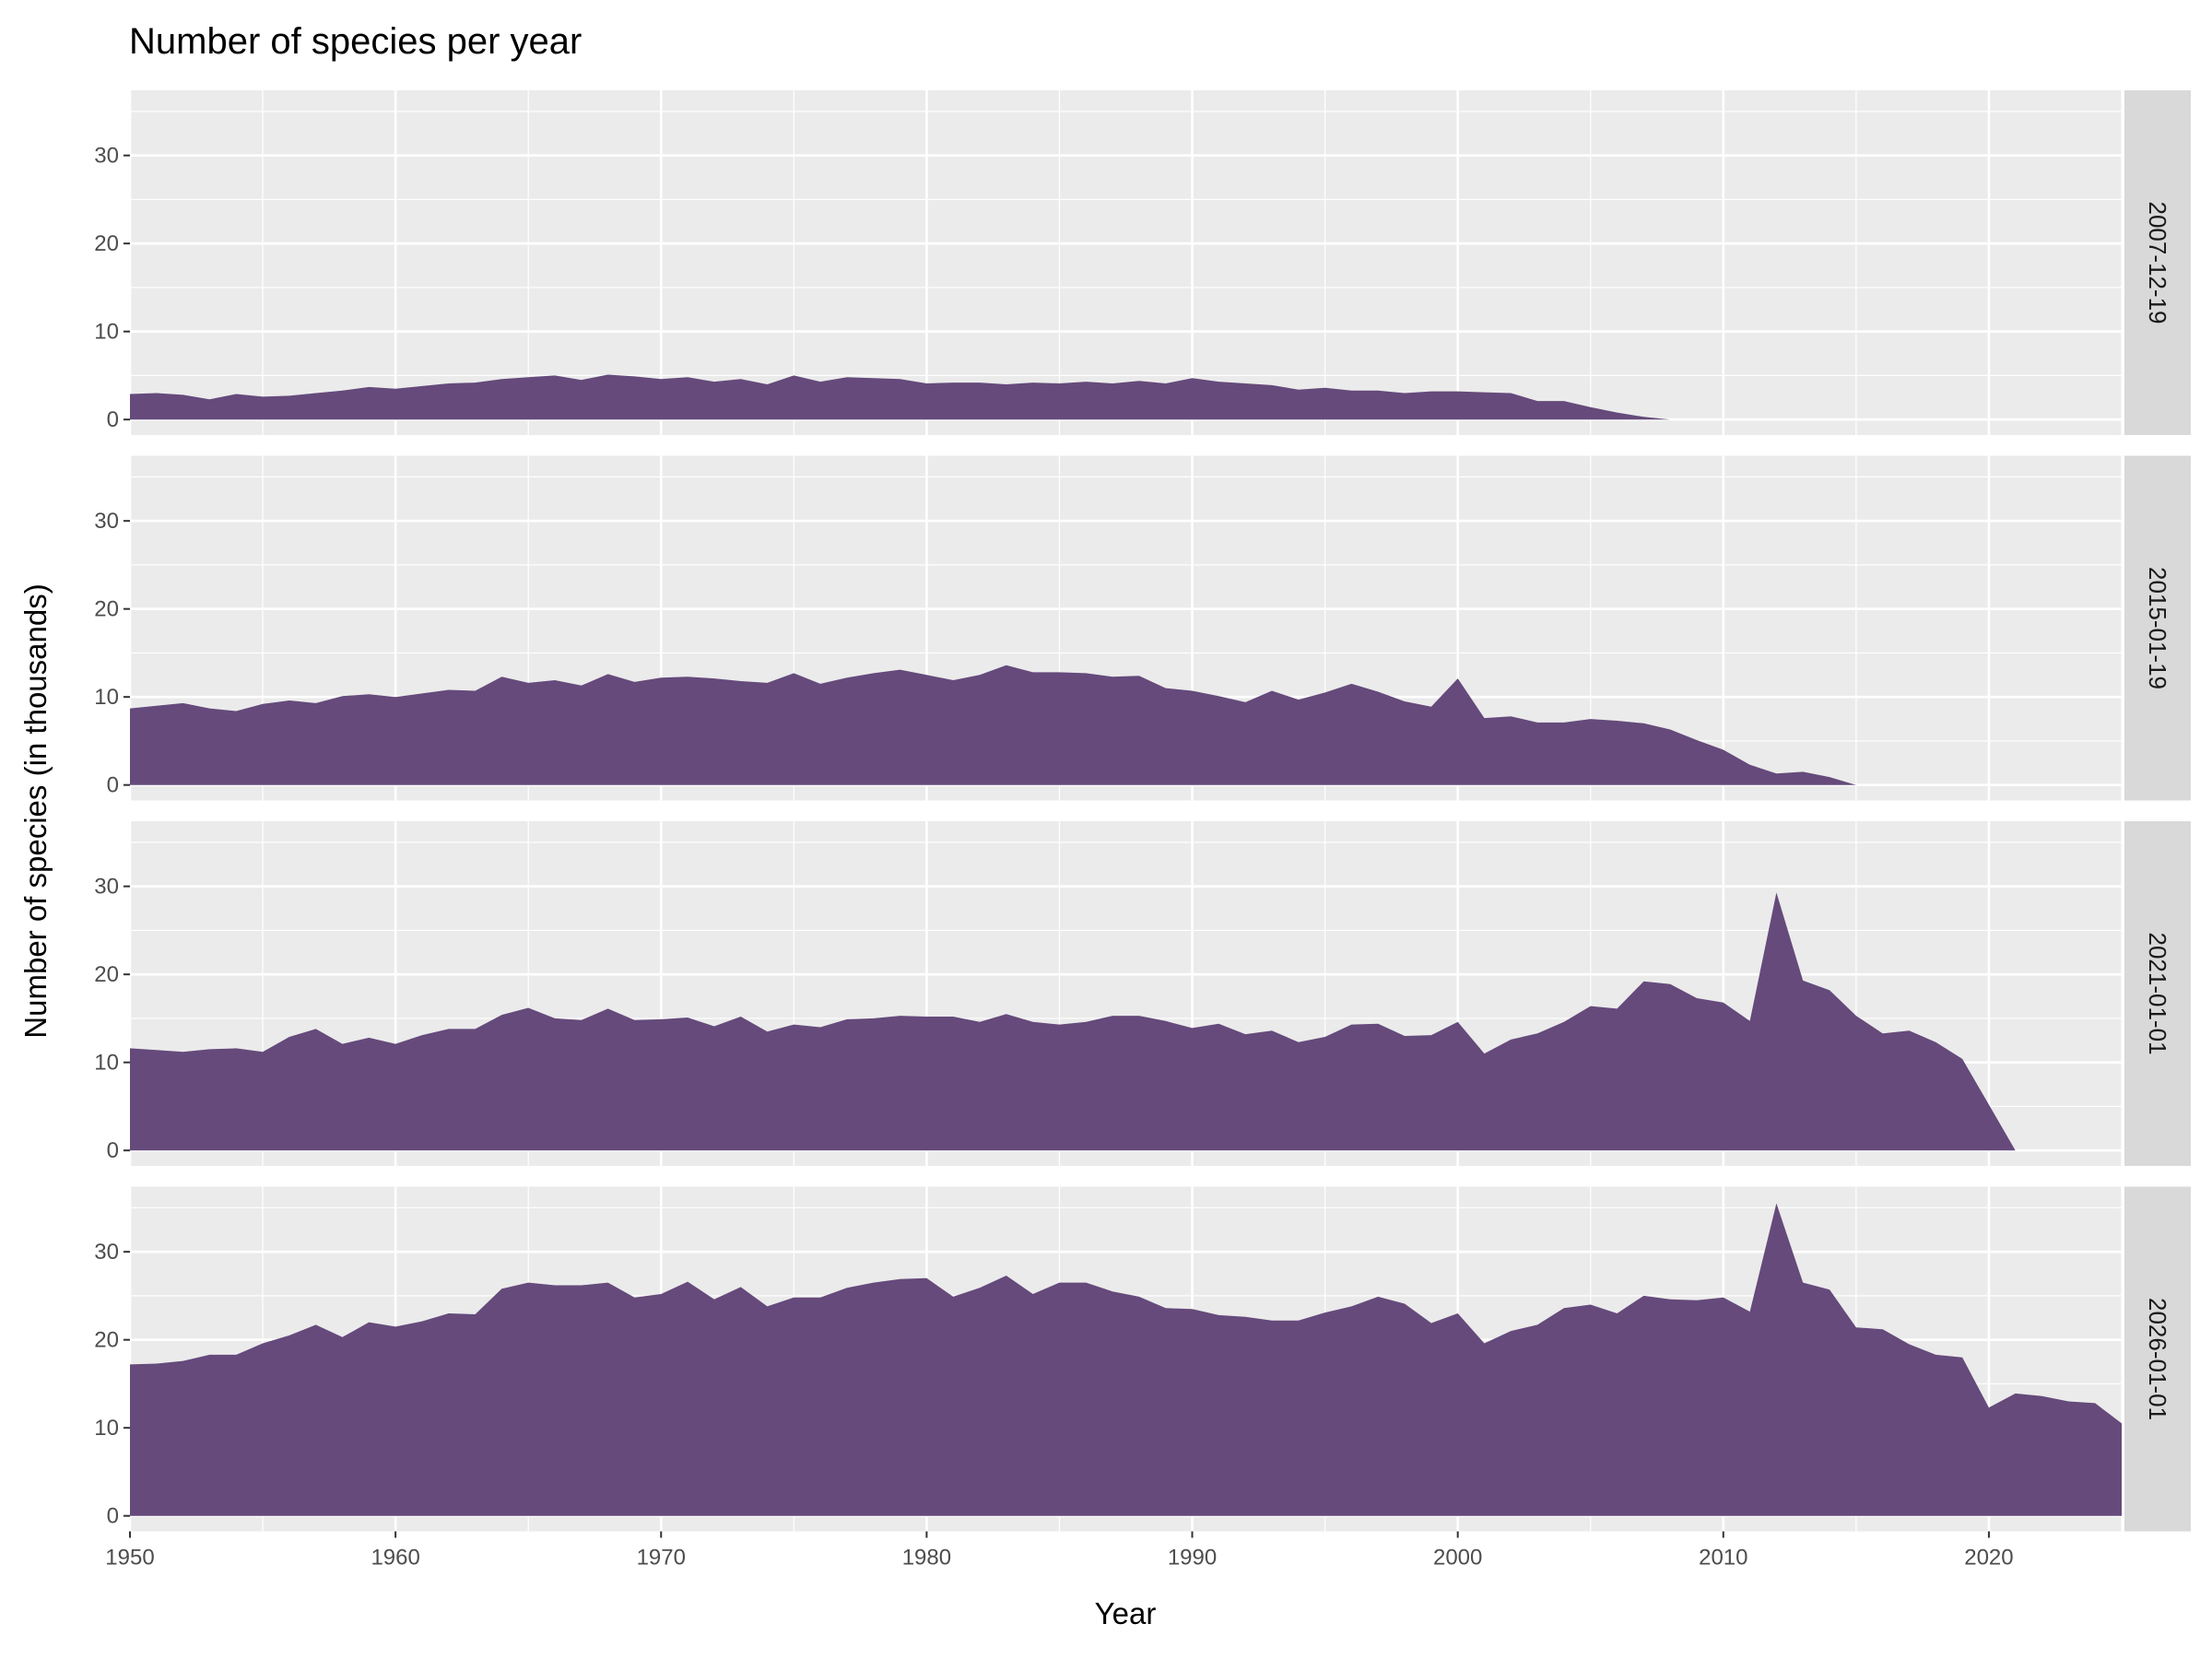  What do you see at coordinates (1126, 1613) in the screenshot?
I see `x-axis-title: Year` at bounding box center [1126, 1613].